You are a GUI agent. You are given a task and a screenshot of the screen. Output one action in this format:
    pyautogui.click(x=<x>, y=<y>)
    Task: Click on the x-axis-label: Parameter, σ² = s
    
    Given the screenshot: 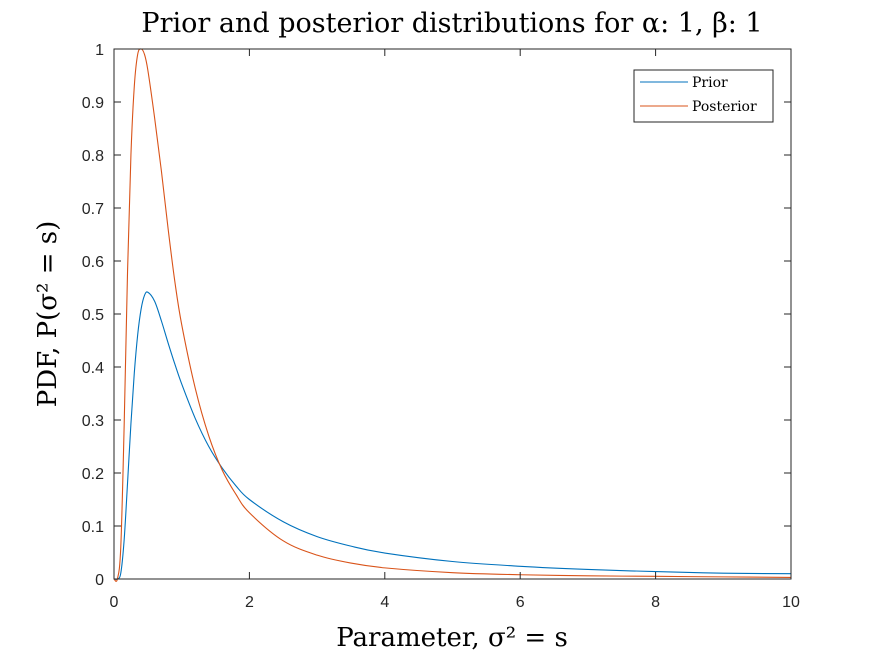 What is the action you would take?
    pyautogui.click(x=452, y=638)
    